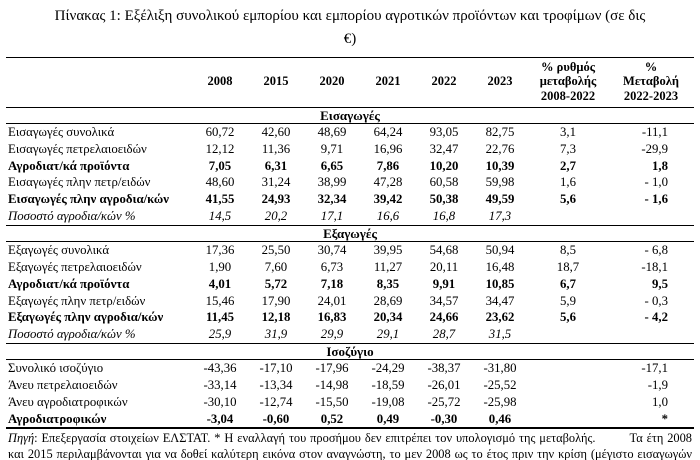 This screenshot has width=700, height=460. I want to click on cell-2021: -24,29, so click(388, 368).